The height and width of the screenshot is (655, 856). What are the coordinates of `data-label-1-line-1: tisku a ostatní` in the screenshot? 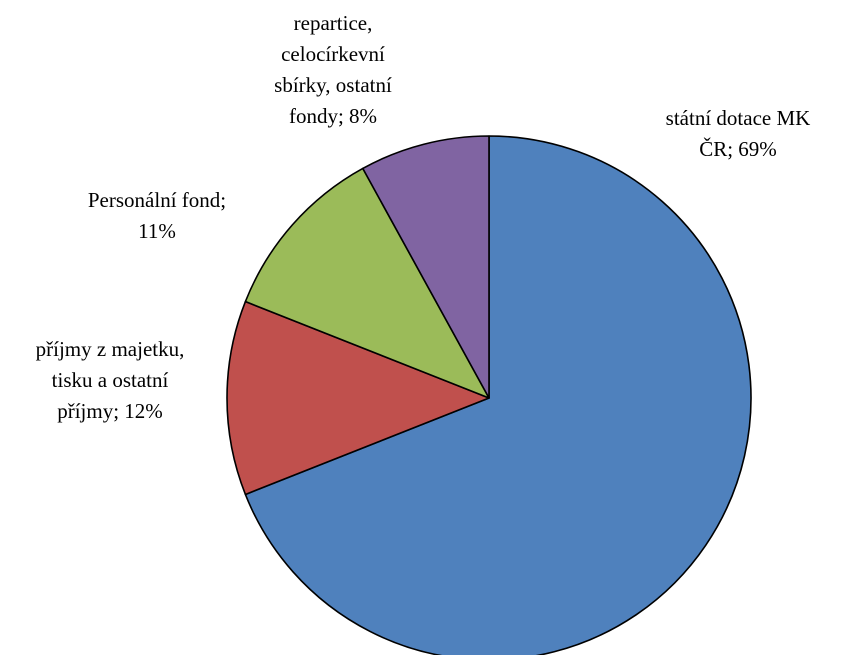 It's located at (110, 380).